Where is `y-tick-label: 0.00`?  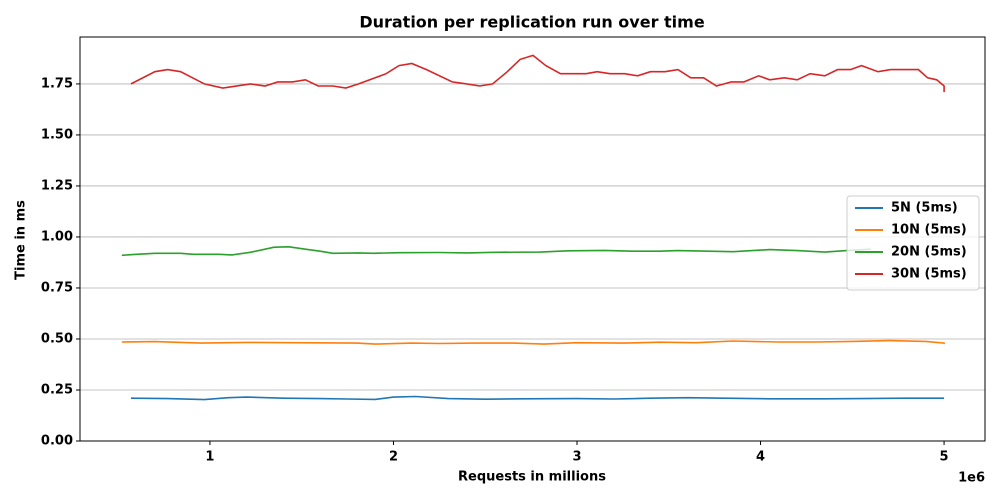
y-tick-label: 0.00 is located at coordinates (57, 441).